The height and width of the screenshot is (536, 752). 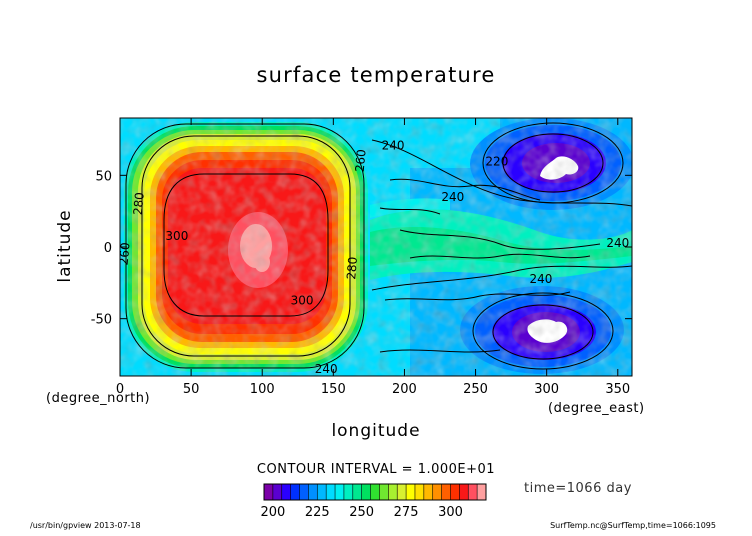 I want to click on colorbar-ticks: 200 225 250 275 300, so click(x=361, y=512).